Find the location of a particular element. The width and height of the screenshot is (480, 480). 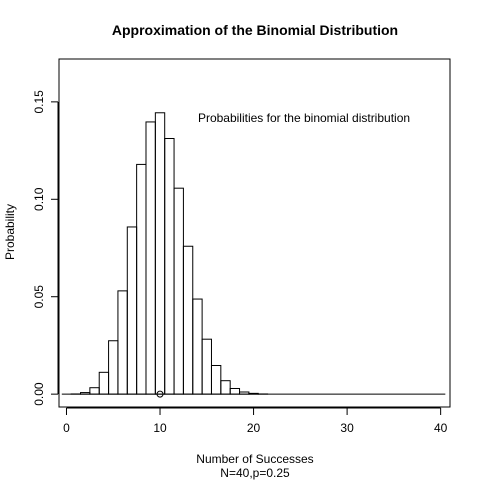

x-axis: 0 10 20 30 40 is located at coordinates (255, 421).